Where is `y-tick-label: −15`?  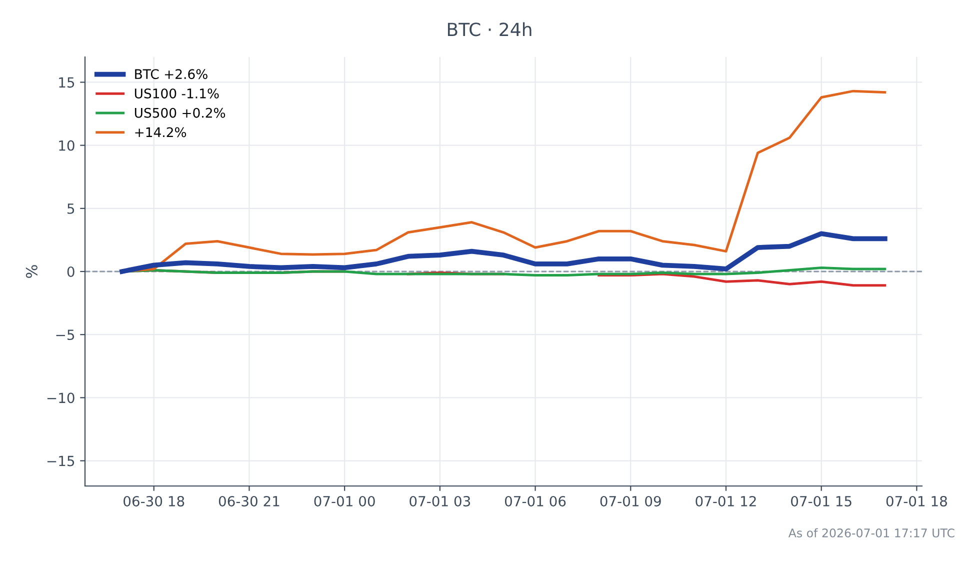 y-tick-label: −15 is located at coordinates (60, 461).